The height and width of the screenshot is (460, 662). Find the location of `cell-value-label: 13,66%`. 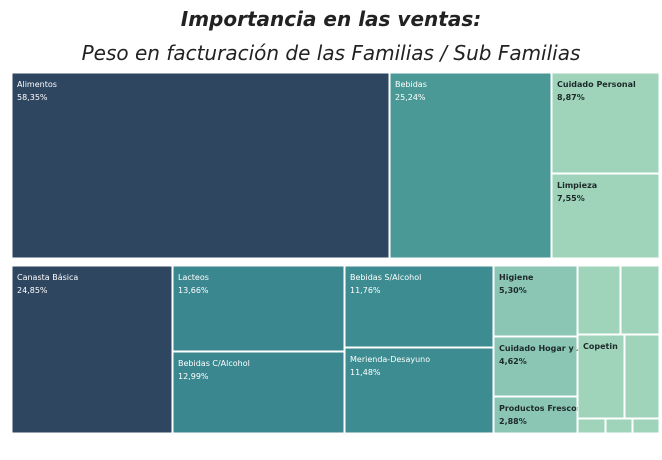

cell-value-label: 13,66% is located at coordinates (193, 290).